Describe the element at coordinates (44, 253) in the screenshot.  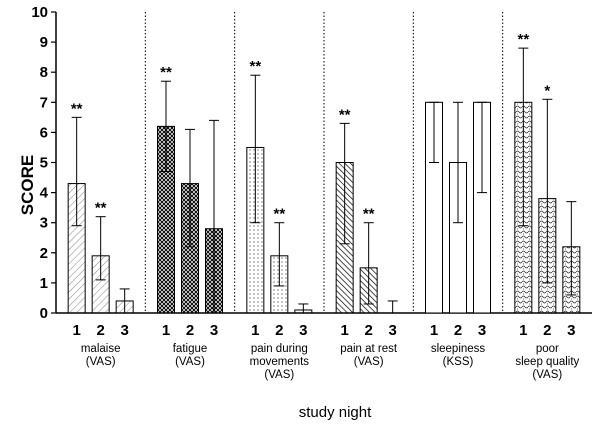
I see `y-tick-label: 2` at that location.